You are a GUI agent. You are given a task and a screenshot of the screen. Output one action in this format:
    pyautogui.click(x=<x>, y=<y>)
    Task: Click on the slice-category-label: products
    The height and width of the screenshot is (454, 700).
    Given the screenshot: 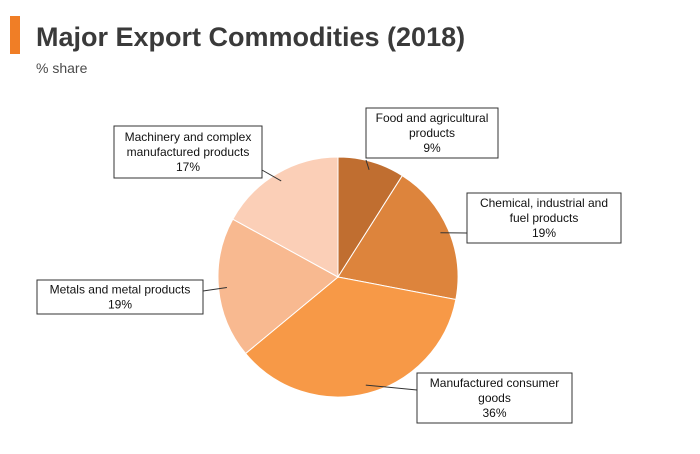 What is the action you would take?
    pyautogui.click(x=432, y=133)
    